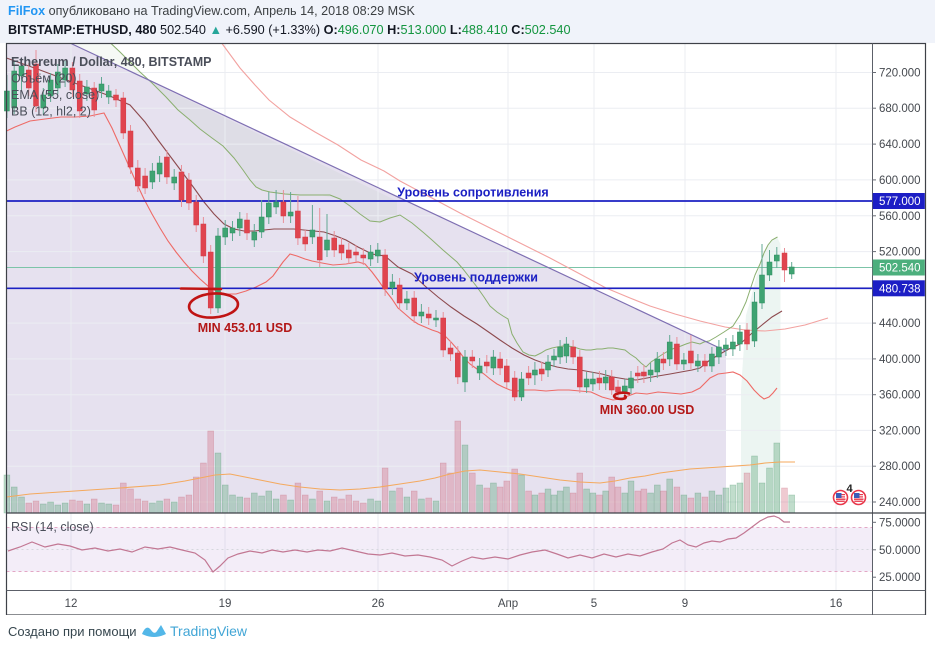  Describe the element at coordinates (900, 145) in the screenshot. I see `svg-text: 640.000` at that location.